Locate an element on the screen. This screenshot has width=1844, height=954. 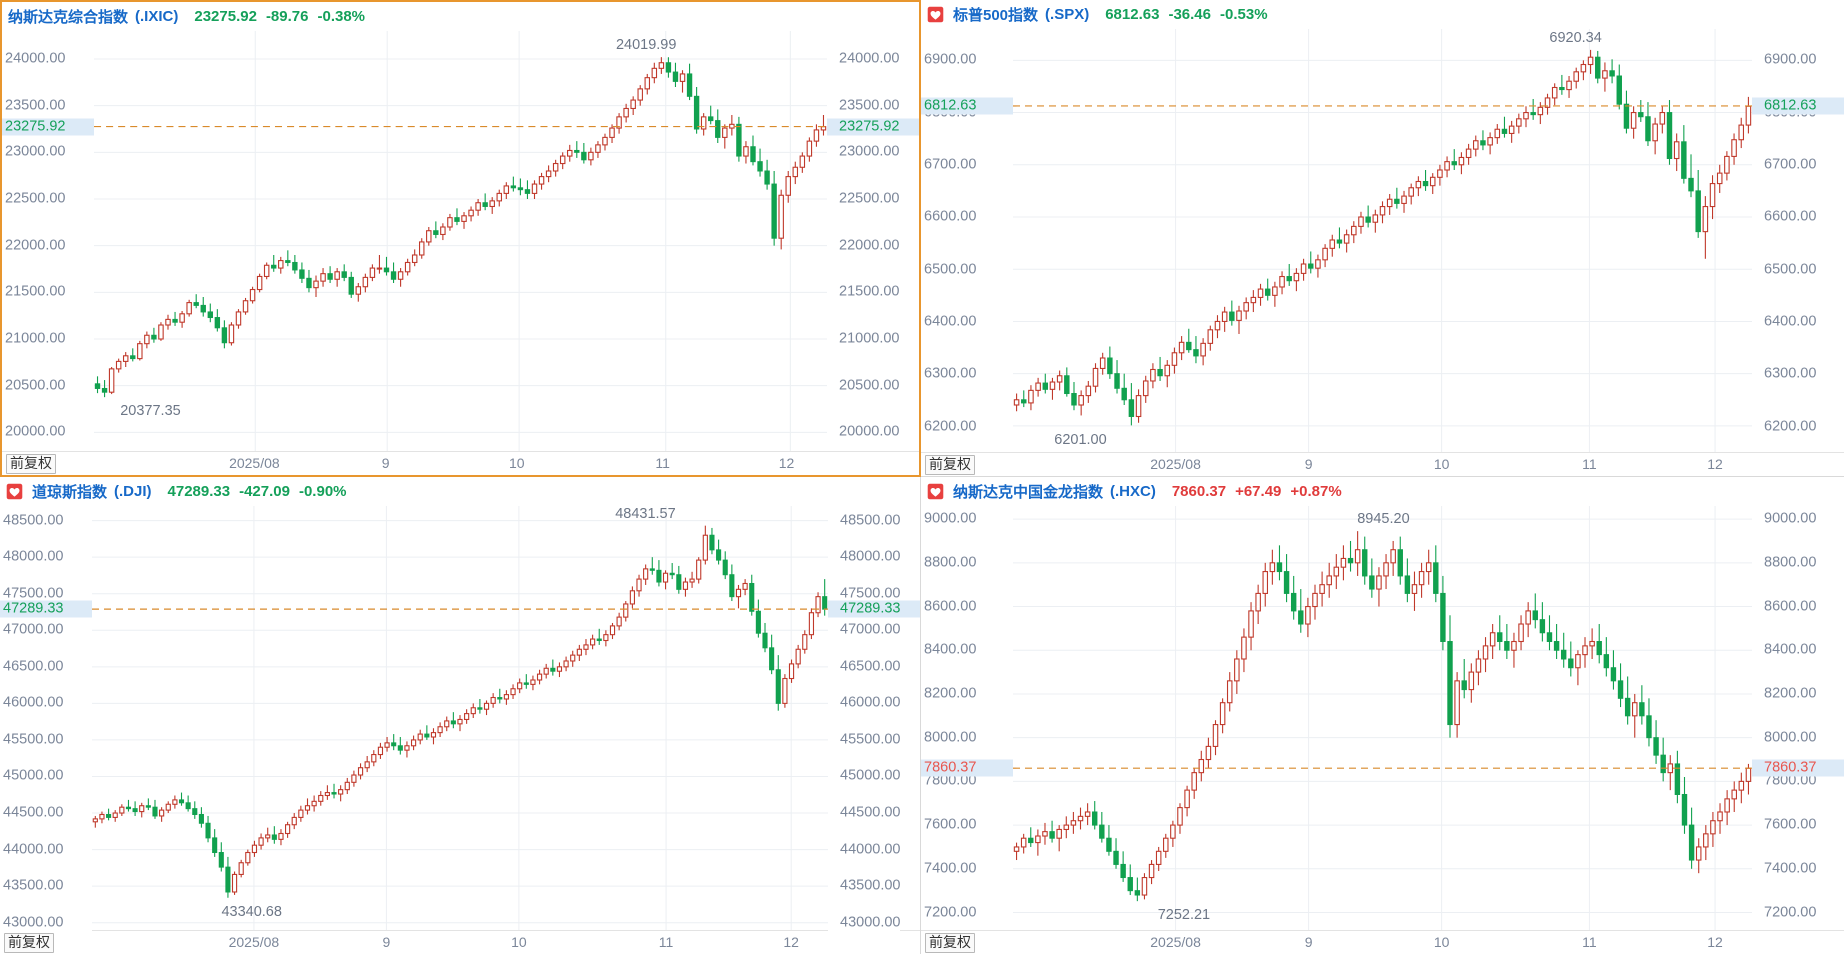
x-tick-label: 12 is located at coordinates (1715, 942).